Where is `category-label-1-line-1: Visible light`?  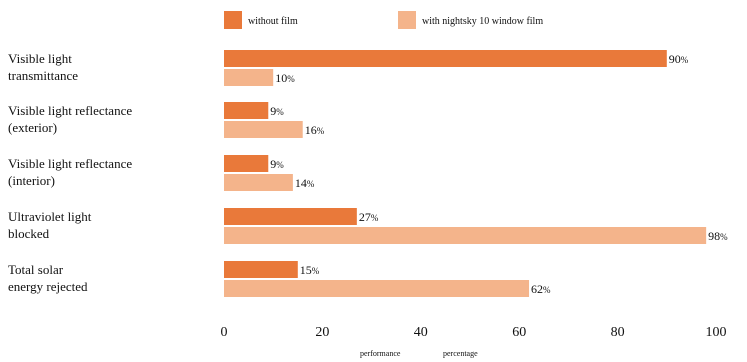 category-label-1-line-1: Visible light is located at coordinates (40, 58).